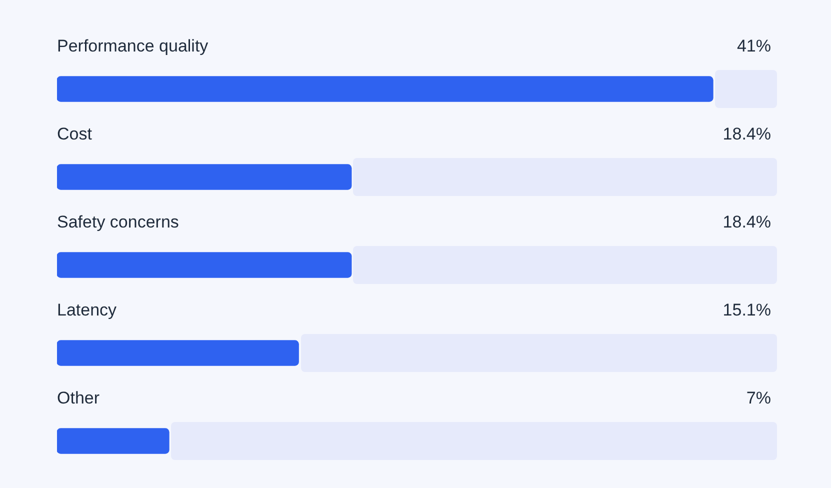 Image resolution: width=831 pixels, height=488 pixels. What do you see at coordinates (74, 134) in the screenshot?
I see `y-tick-label: Cost` at bounding box center [74, 134].